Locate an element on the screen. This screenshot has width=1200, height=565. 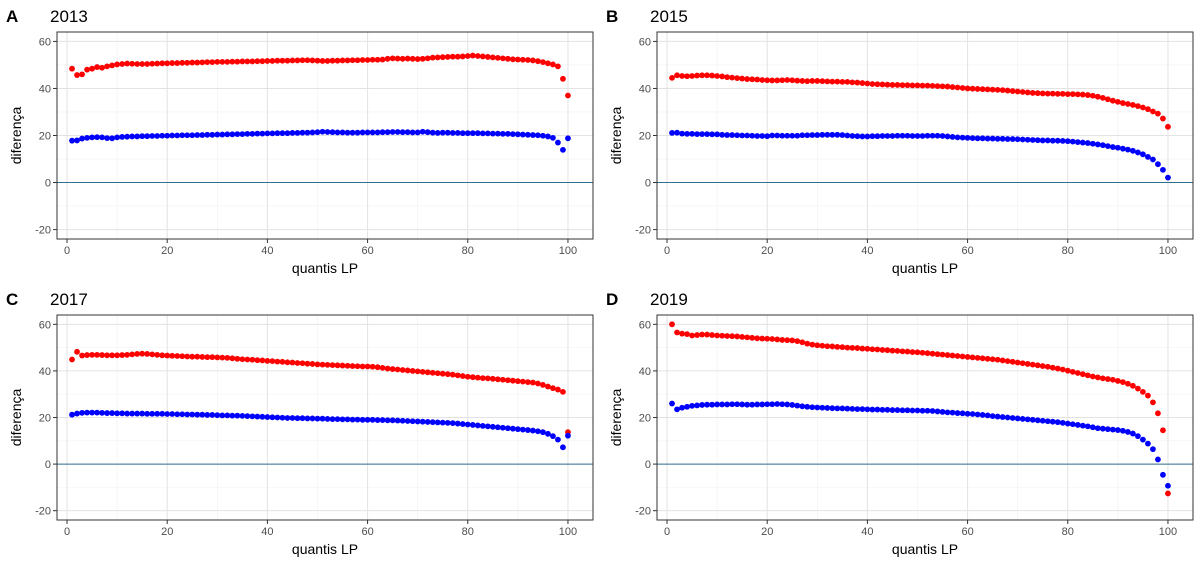
y-axis-title: diferença is located at coordinates (616, 135).